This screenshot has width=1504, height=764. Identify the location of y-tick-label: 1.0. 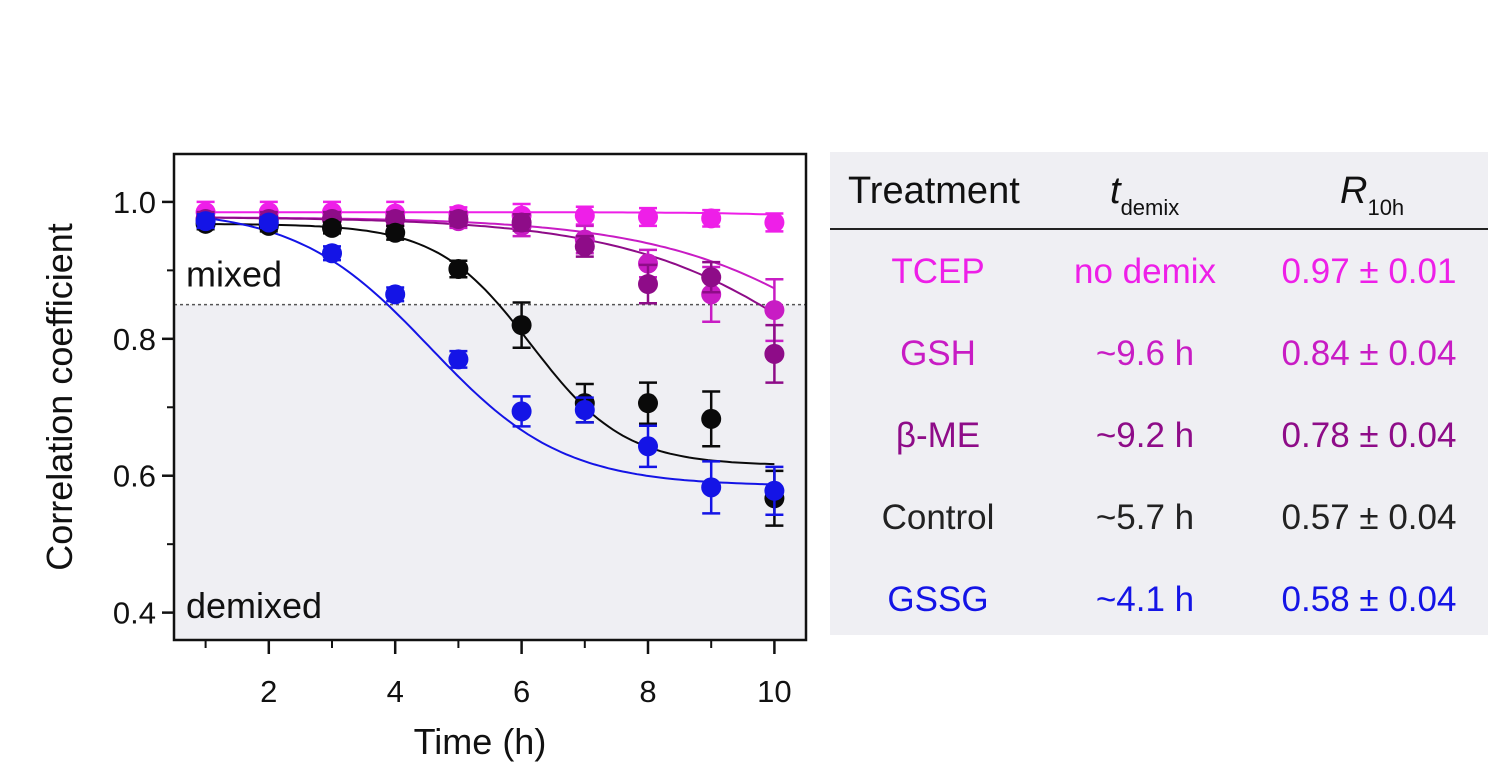
(134, 202).